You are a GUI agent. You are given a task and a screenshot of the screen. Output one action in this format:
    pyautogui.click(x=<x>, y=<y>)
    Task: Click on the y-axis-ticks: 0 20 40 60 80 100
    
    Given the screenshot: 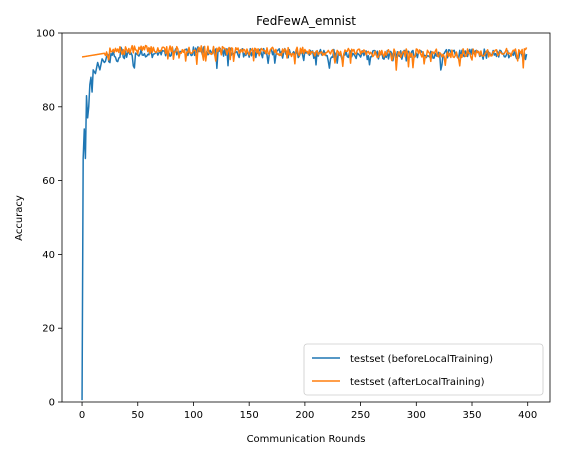 What is the action you would take?
    pyautogui.click(x=49, y=219)
    